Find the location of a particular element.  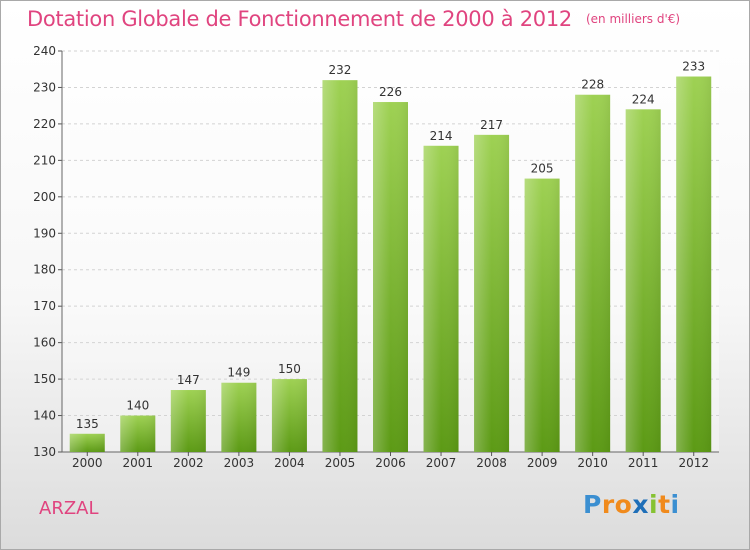

y-tick-label: 150 is located at coordinates (44, 379).